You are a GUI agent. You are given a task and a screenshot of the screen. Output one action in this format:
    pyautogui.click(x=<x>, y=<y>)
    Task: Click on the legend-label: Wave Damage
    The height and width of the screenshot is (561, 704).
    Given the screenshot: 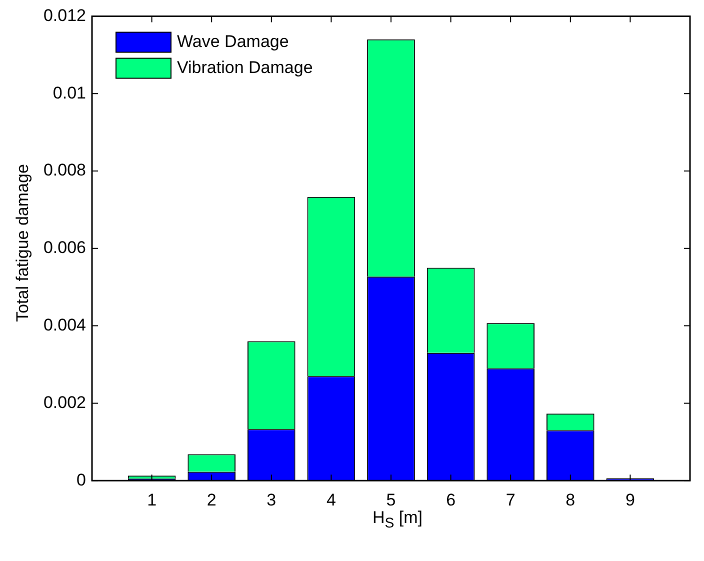 What is the action you would take?
    pyautogui.click(x=233, y=41)
    